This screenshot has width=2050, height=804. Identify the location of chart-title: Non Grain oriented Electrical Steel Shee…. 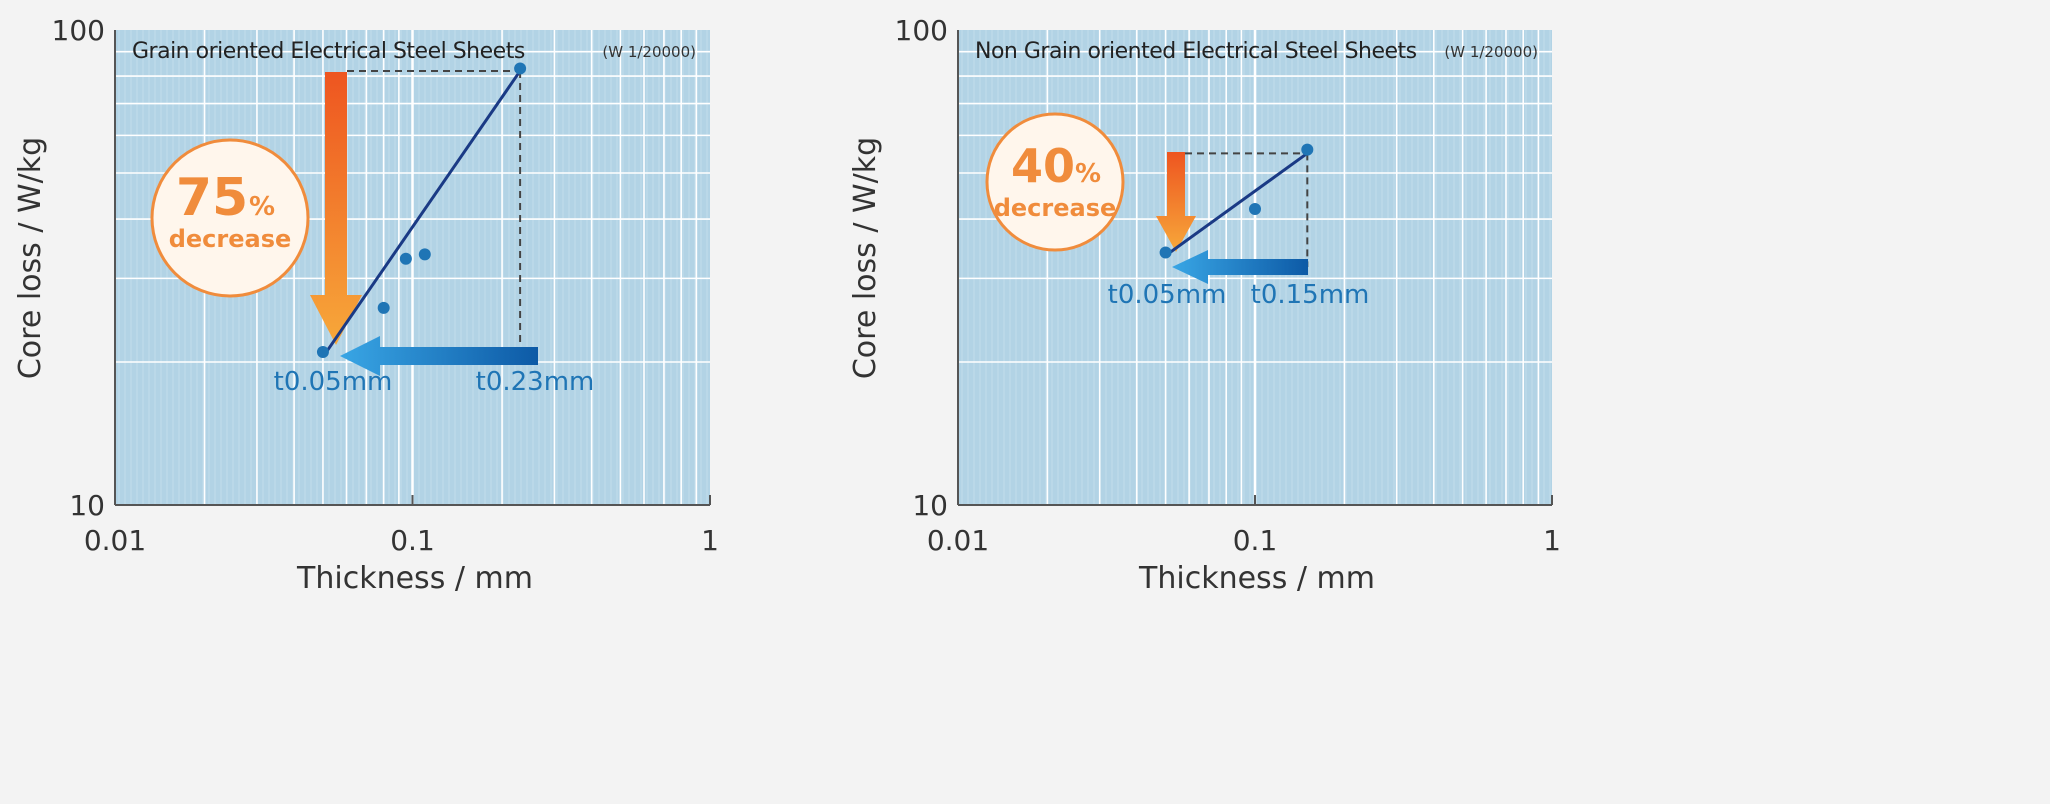
(1196, 51).